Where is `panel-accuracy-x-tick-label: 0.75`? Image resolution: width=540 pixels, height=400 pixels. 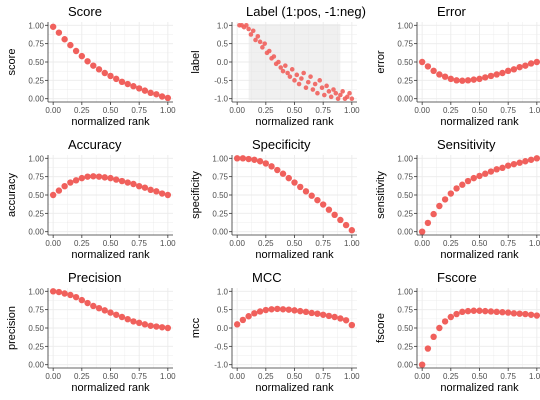 panel-accuracy-x-tick-label: 0.75 is located at coordinates (139, 243).